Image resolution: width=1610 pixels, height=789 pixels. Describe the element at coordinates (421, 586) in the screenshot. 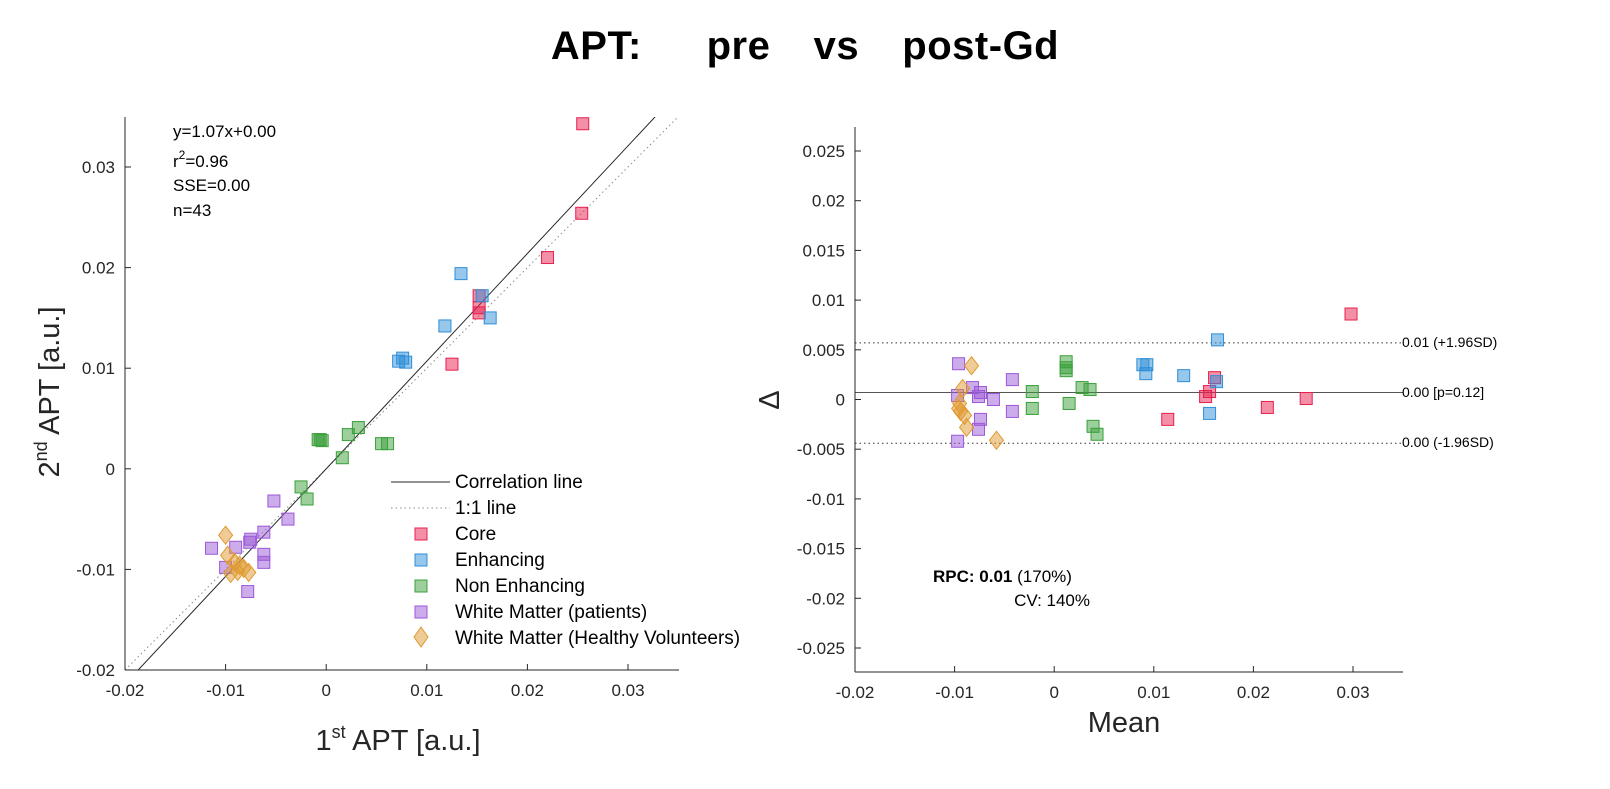

I see `legend-non-enhancing-swatch` at that location.